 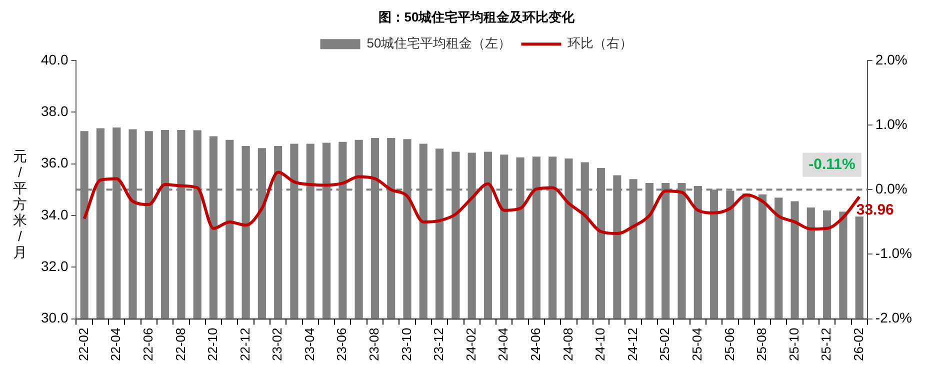 I want to click on x-tick-label: 25-02, so click(x=664, y=344).